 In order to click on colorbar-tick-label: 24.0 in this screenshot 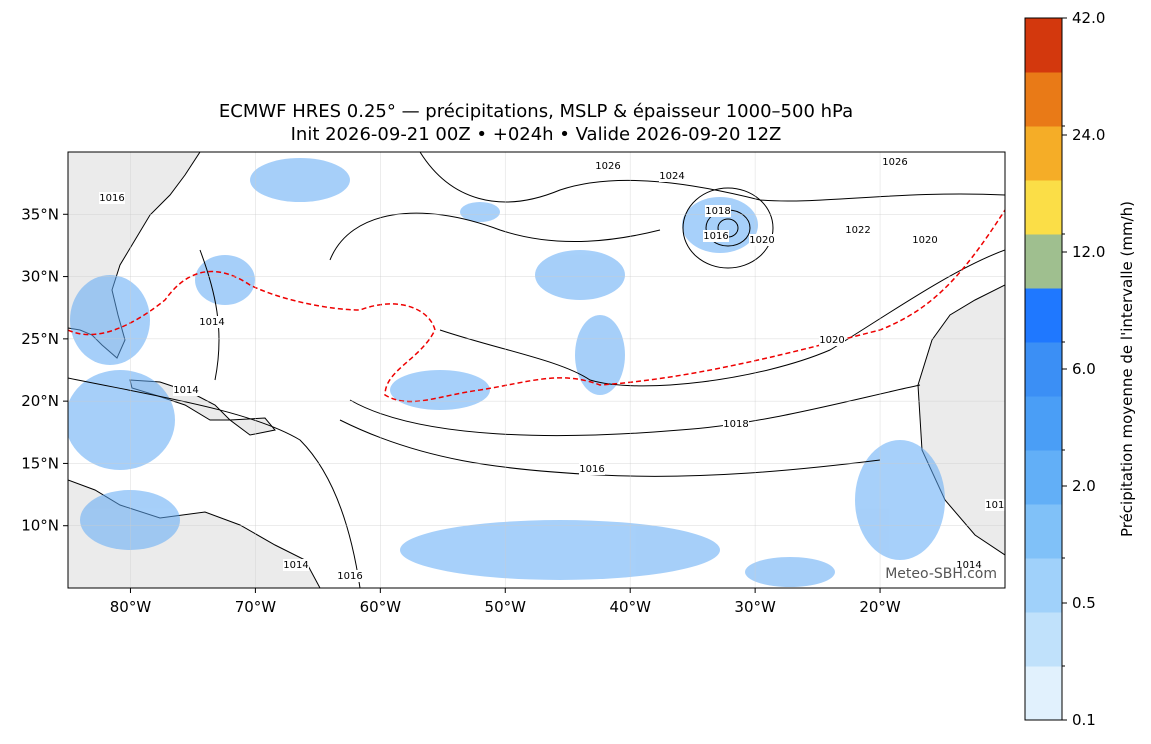, I will do `click(1088, 135)`.